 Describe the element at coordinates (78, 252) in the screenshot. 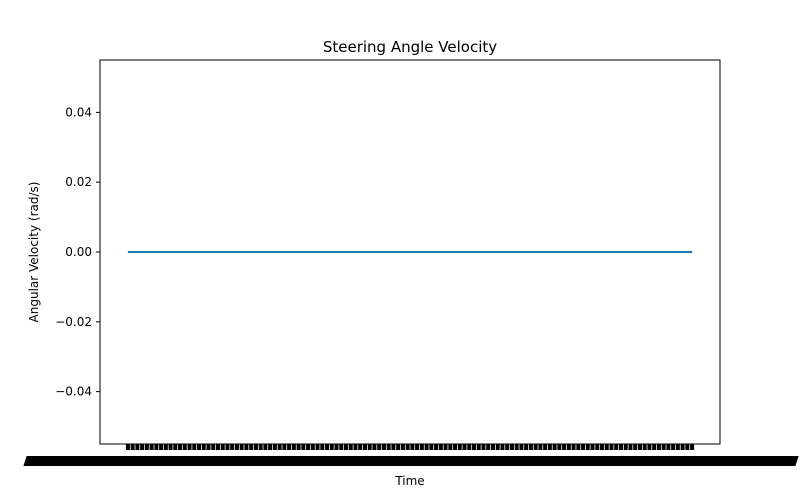

I see `y-tick-label: 0.00` at that location.